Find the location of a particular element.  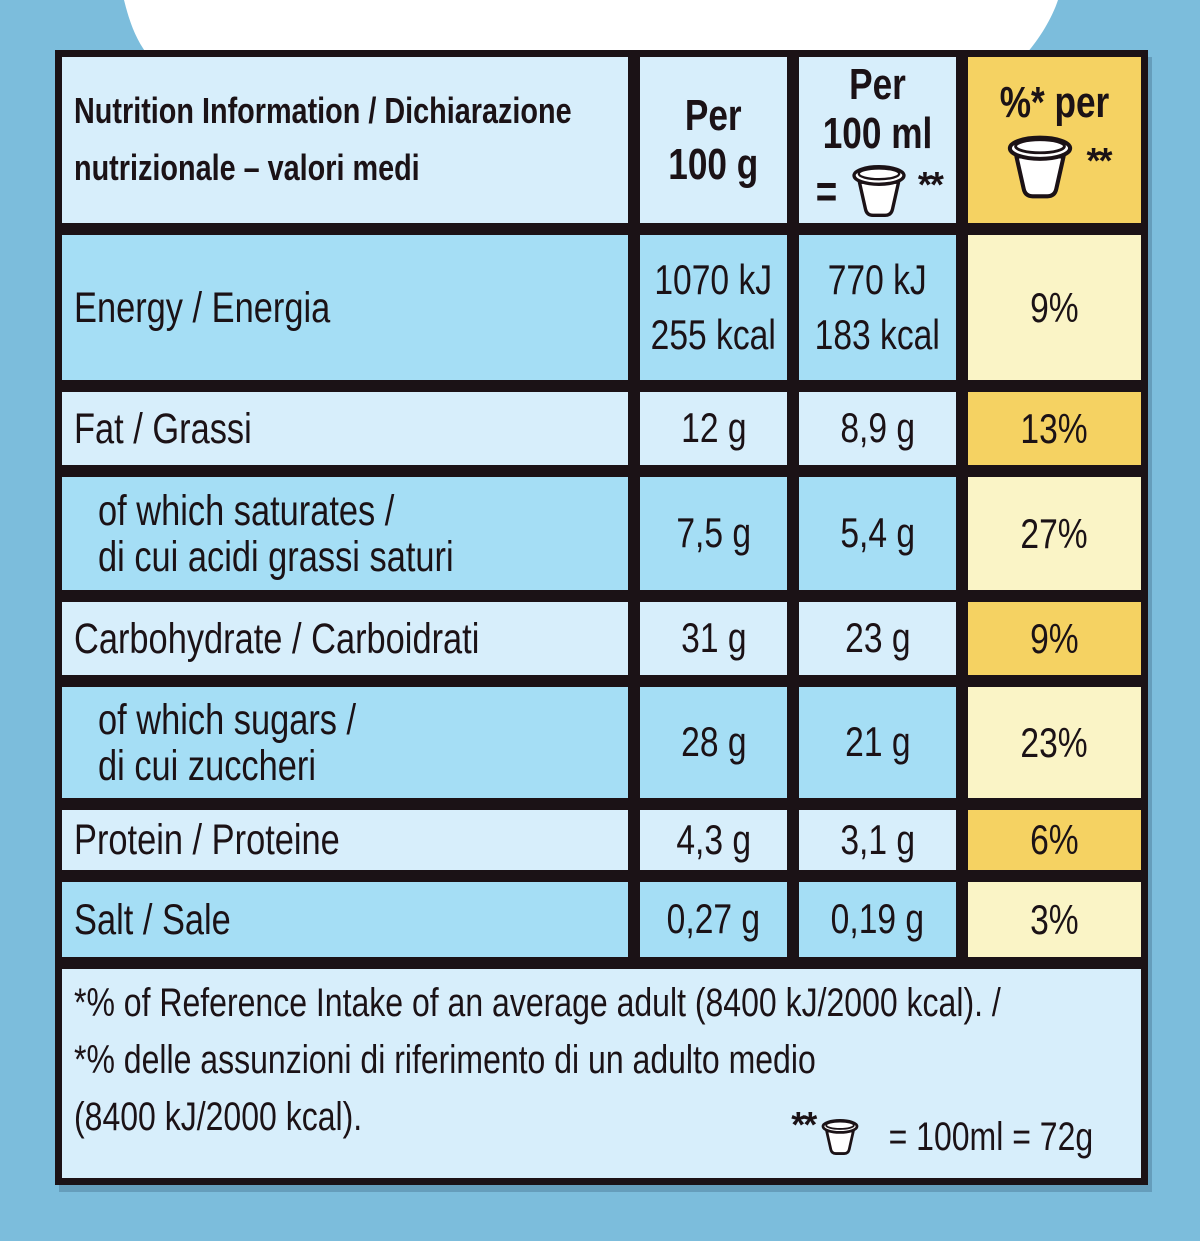

cup-equivalence-note: ** = 100ml = 72g is located at coordinates (955, 1135).